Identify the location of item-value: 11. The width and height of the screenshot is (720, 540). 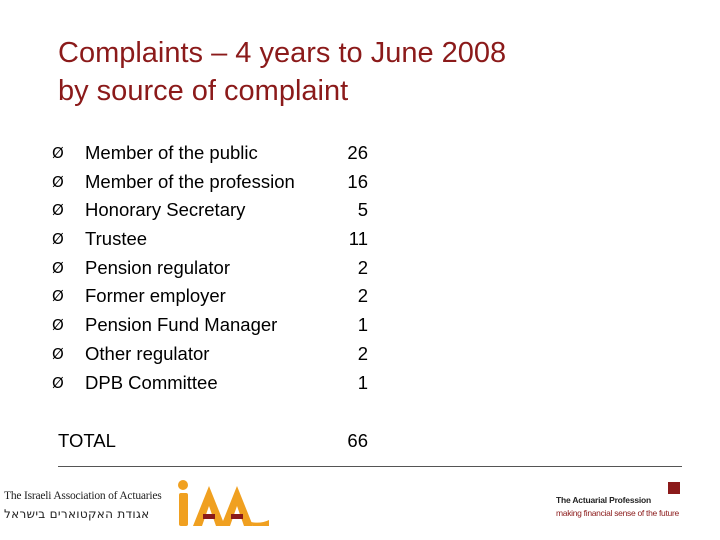
(358, 239).